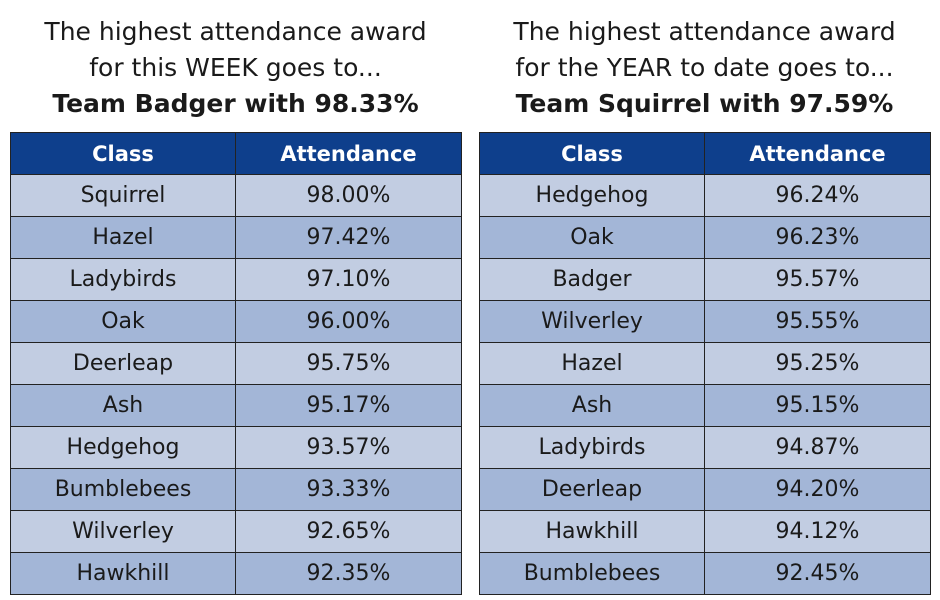 The width and height of the screenshot is (940, 600). I want to click on attendance-cell: 92.35%, so click(348, 573).